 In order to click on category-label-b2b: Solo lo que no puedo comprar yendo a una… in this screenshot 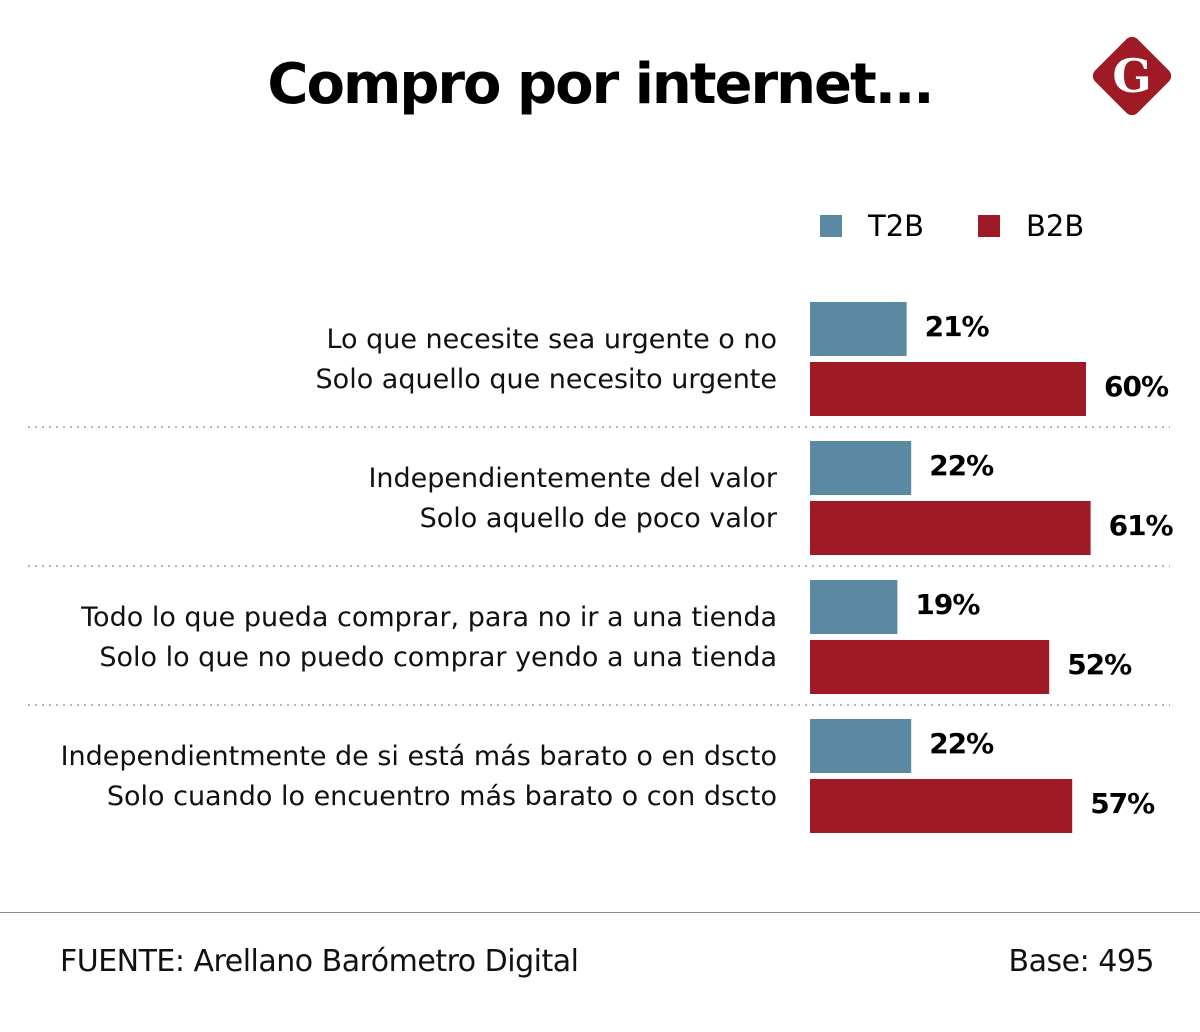, I will do `click(438, 657)`.